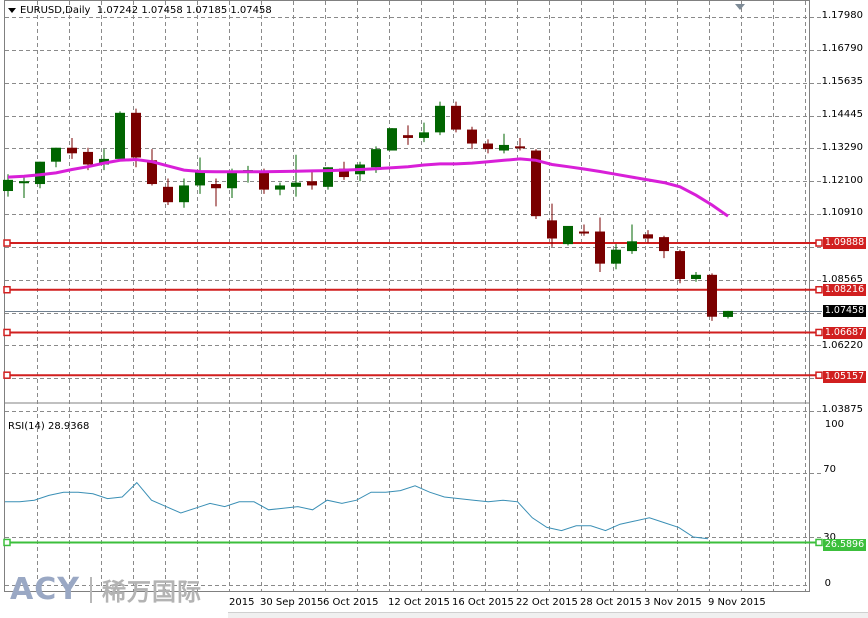 This screenshot has height=618, width=868. What do you see at coordinates (357, 510) in the screenshot?
I see `rsi-line` at bounding box center [357, 510].